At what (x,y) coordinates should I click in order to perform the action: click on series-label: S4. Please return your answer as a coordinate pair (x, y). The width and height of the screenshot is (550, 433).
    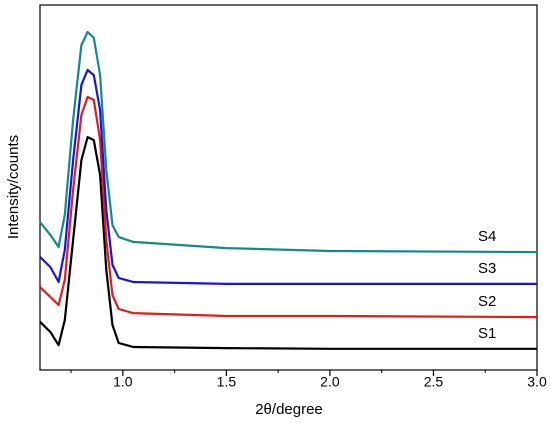
    Looking at the image, I should click on (487, 236).